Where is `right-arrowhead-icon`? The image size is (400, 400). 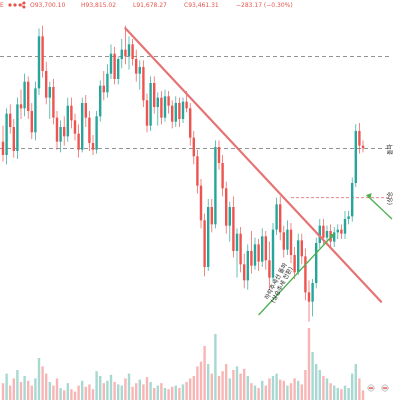 right-arrowhead-icon is located at coordinates (369, 195).